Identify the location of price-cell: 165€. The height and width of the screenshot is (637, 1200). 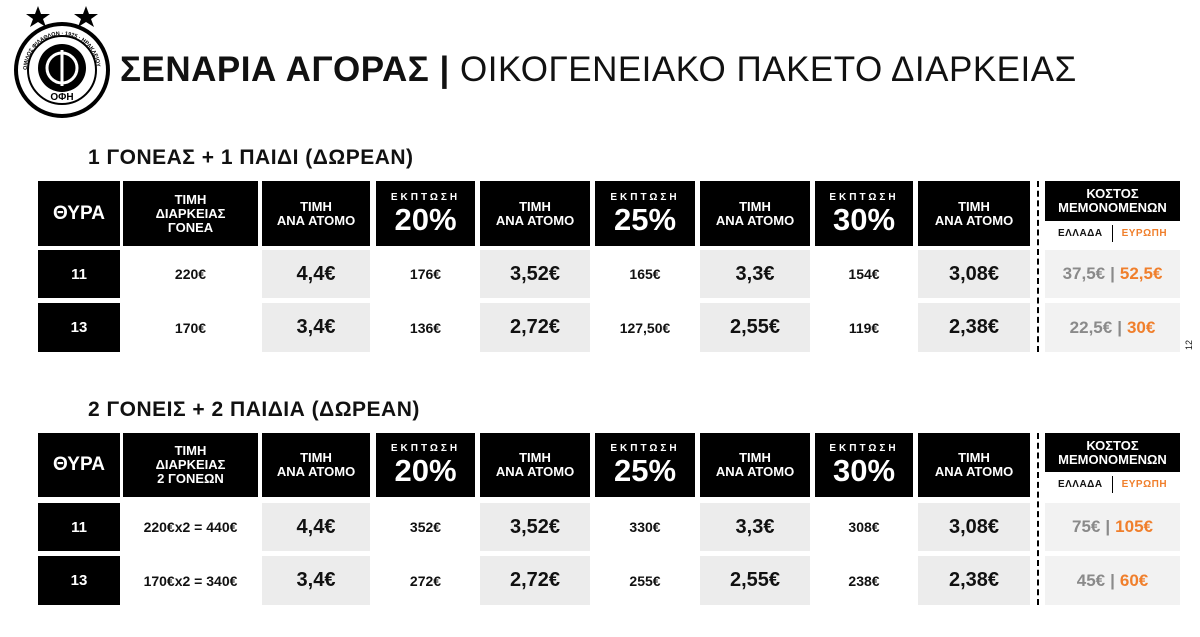
(645, 274).